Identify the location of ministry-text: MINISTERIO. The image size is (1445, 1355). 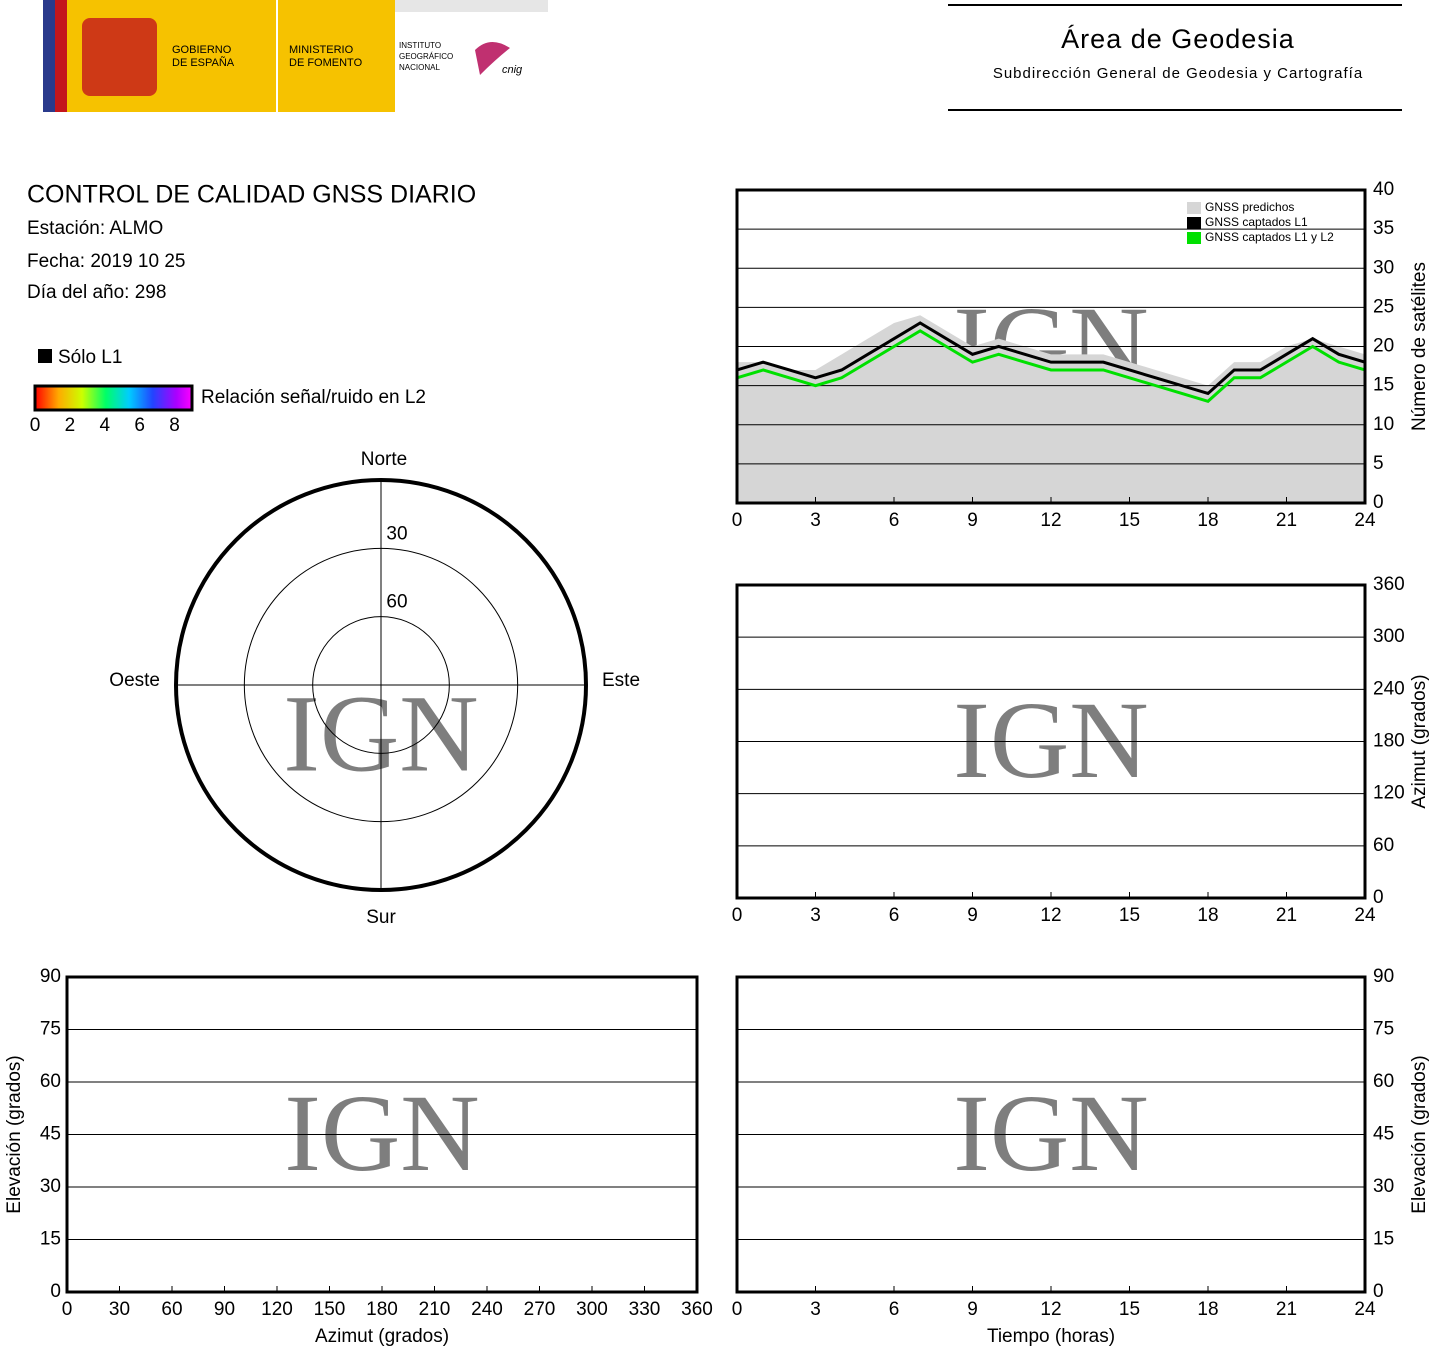
(321, 50).